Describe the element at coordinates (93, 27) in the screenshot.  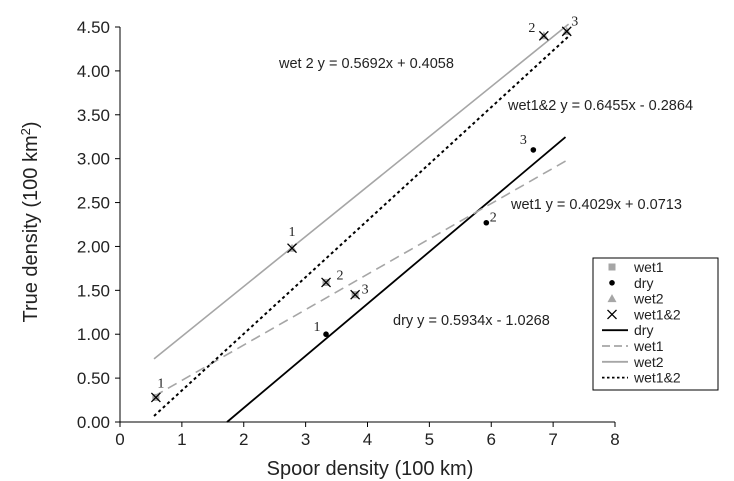
I see `y-tick-label: 4.50` at that location.